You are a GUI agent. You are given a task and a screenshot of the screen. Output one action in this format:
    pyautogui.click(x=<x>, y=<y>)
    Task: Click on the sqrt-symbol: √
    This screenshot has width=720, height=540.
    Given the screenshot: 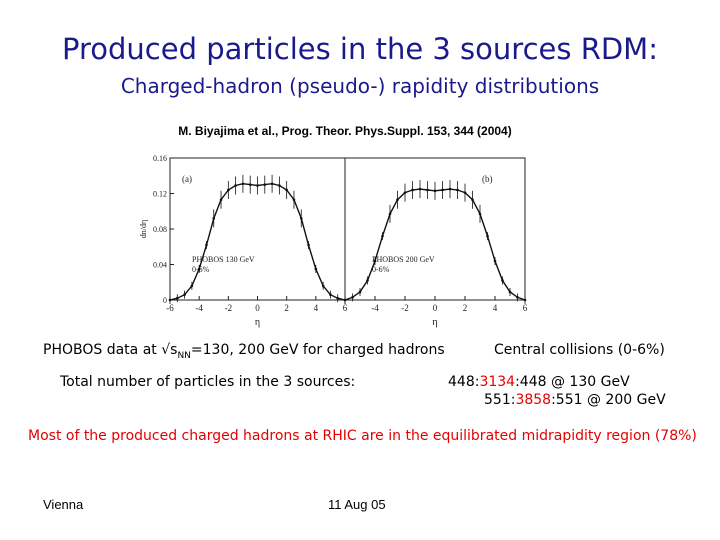 What is the action you would take?
    pyautogui.click(x=166, y=350)
    